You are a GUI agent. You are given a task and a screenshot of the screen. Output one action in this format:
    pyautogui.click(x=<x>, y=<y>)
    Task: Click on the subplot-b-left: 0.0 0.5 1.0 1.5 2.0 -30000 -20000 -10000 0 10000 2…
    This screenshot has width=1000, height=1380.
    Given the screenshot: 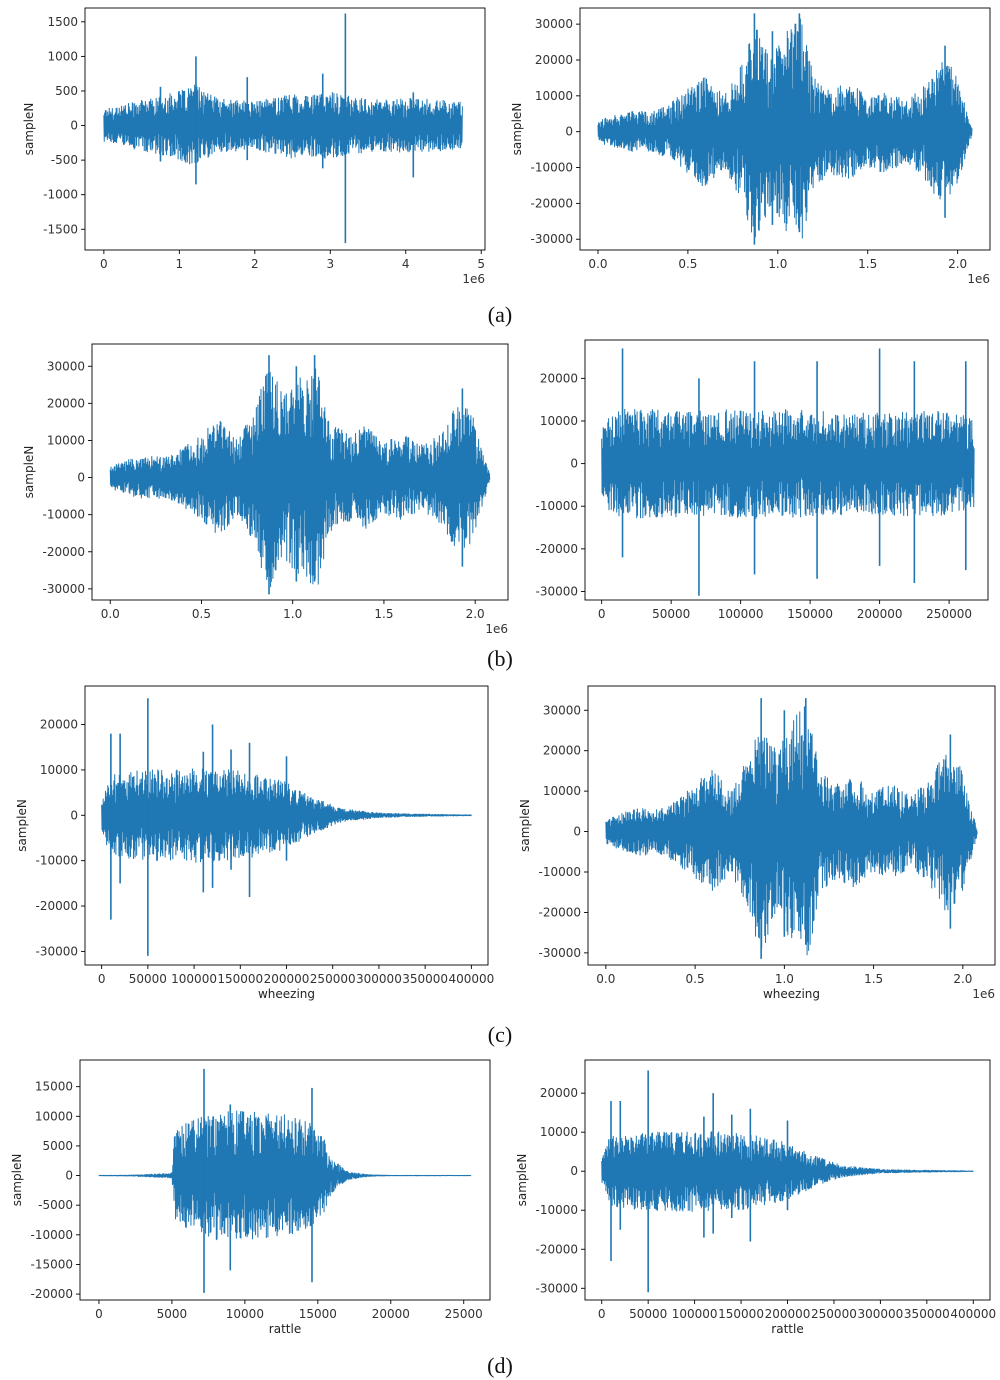 What is the action you would take?
    pyautogui.click(x=265, y=489)
    